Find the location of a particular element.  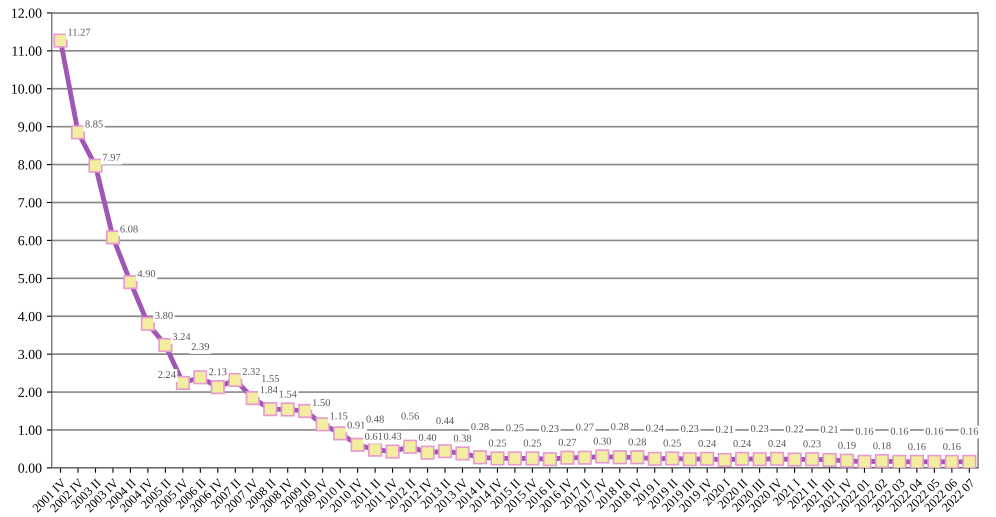

y-tick-label: 1.00 is located at coordinates (30, 430).